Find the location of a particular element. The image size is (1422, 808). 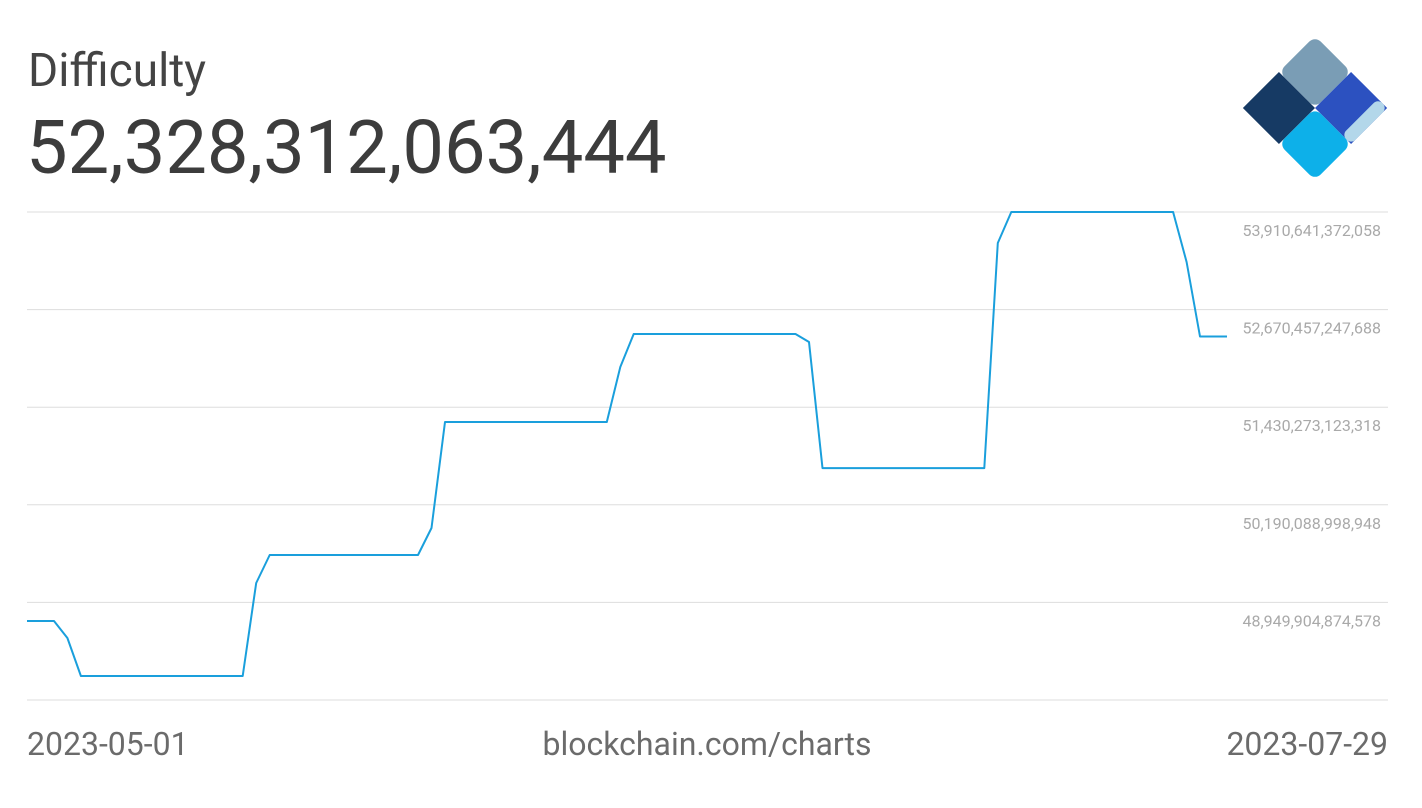

x-start-label: 2023-05-01 is located at coordinates (108, 744).